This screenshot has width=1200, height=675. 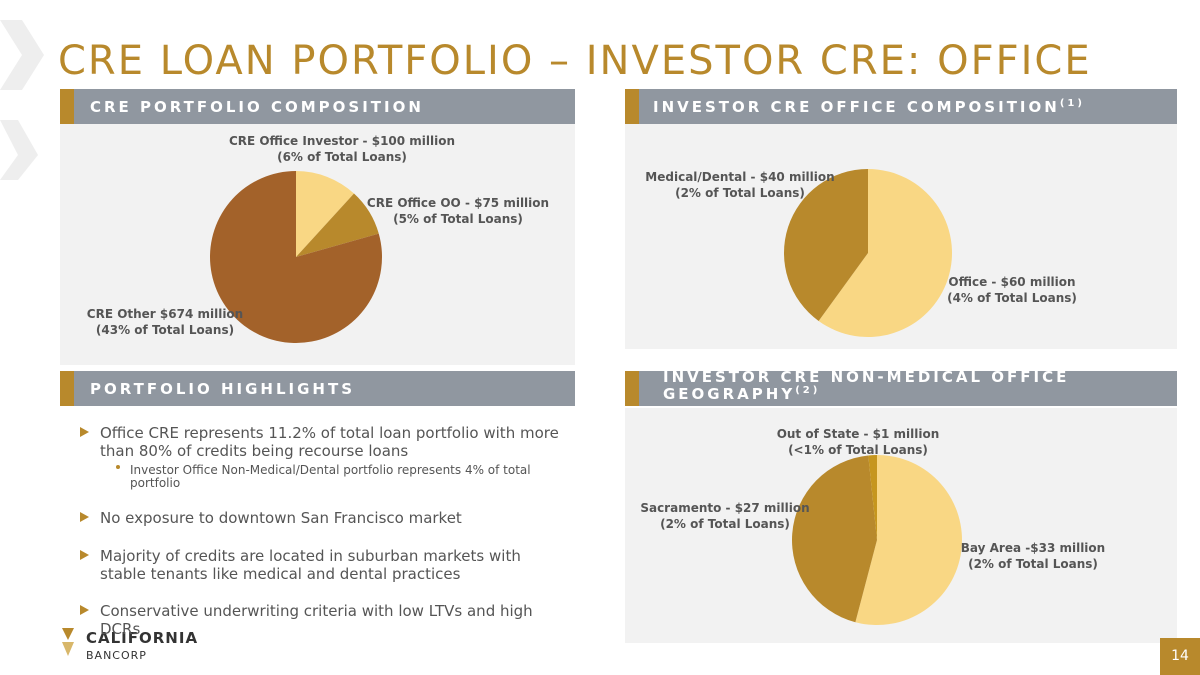 I want to click on page-number: 14, so click(x=1180, y=656).